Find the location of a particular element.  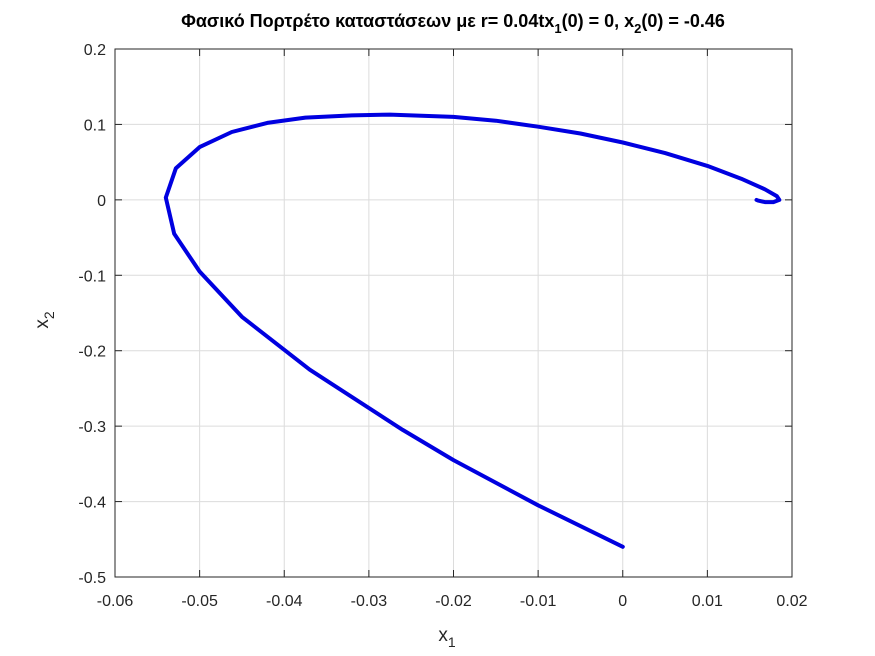

x-axis-label: x1 is located at coordinates (447, 637).